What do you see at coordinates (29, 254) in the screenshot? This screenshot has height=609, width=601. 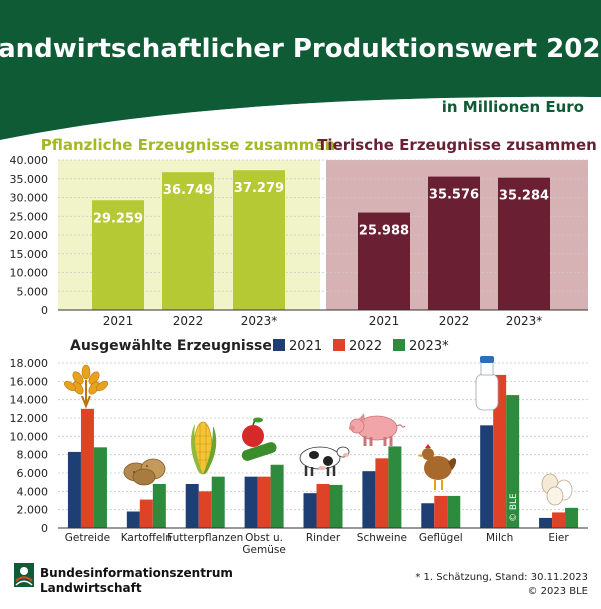 I see `top-y-tick-label: 15.000` at bounding box center [29, 254].